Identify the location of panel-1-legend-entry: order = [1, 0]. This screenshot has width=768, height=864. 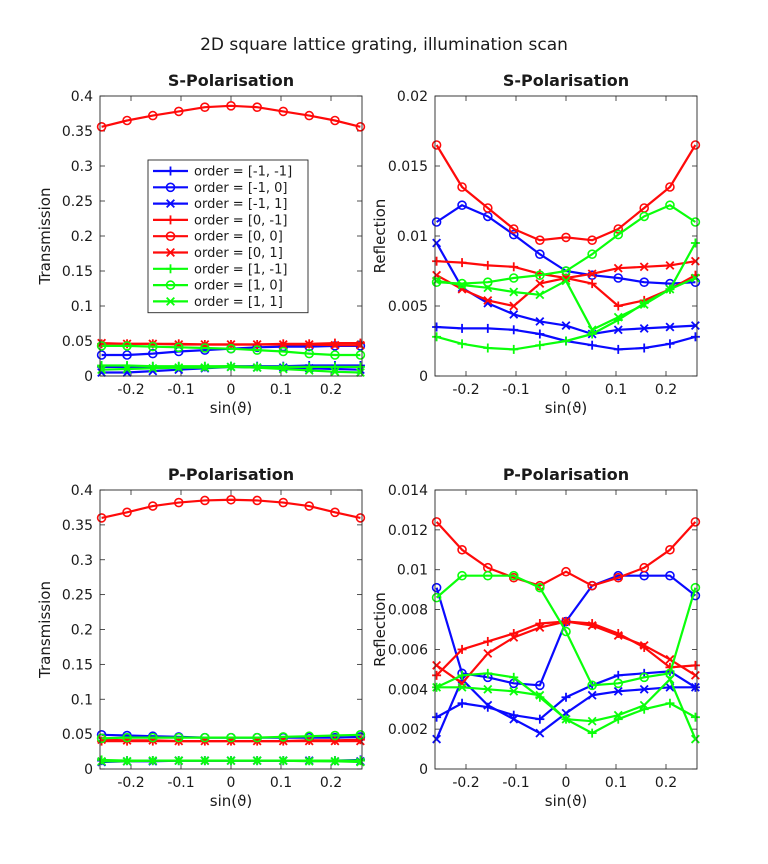
(238, 286).